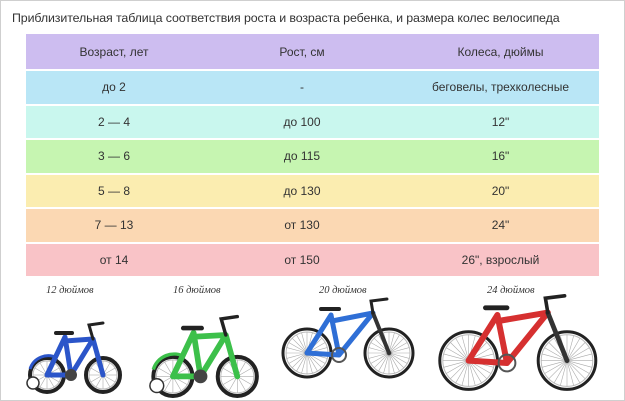  Describe the element at coordinates (500, 190) in the screenshot. I see `wheels-cell: 20"` at that location.